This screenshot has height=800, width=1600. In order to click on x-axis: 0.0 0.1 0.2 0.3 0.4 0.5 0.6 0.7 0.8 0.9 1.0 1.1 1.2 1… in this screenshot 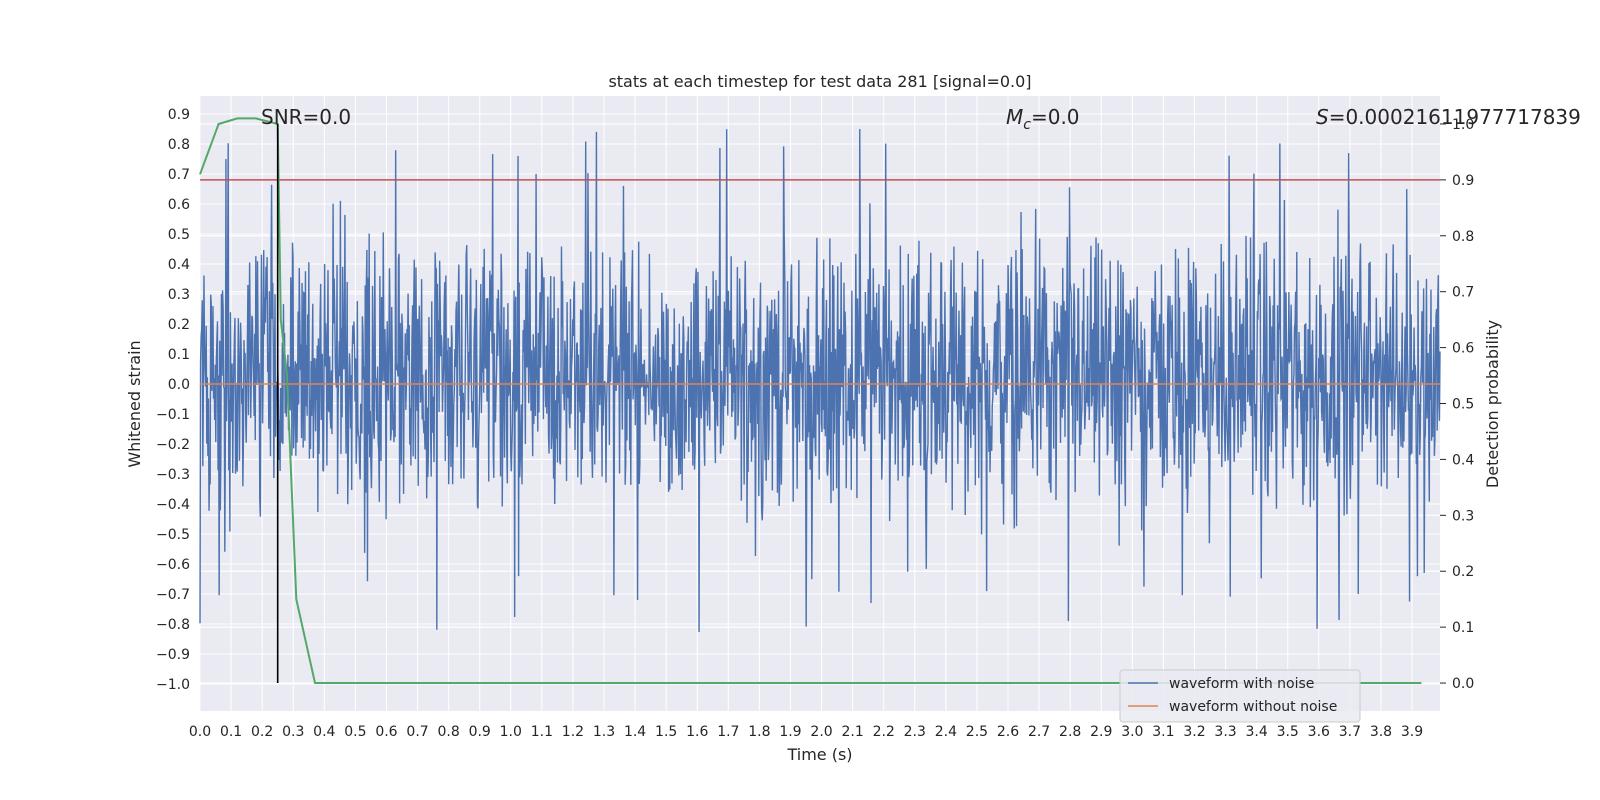, I will do `click(806, 732)`.